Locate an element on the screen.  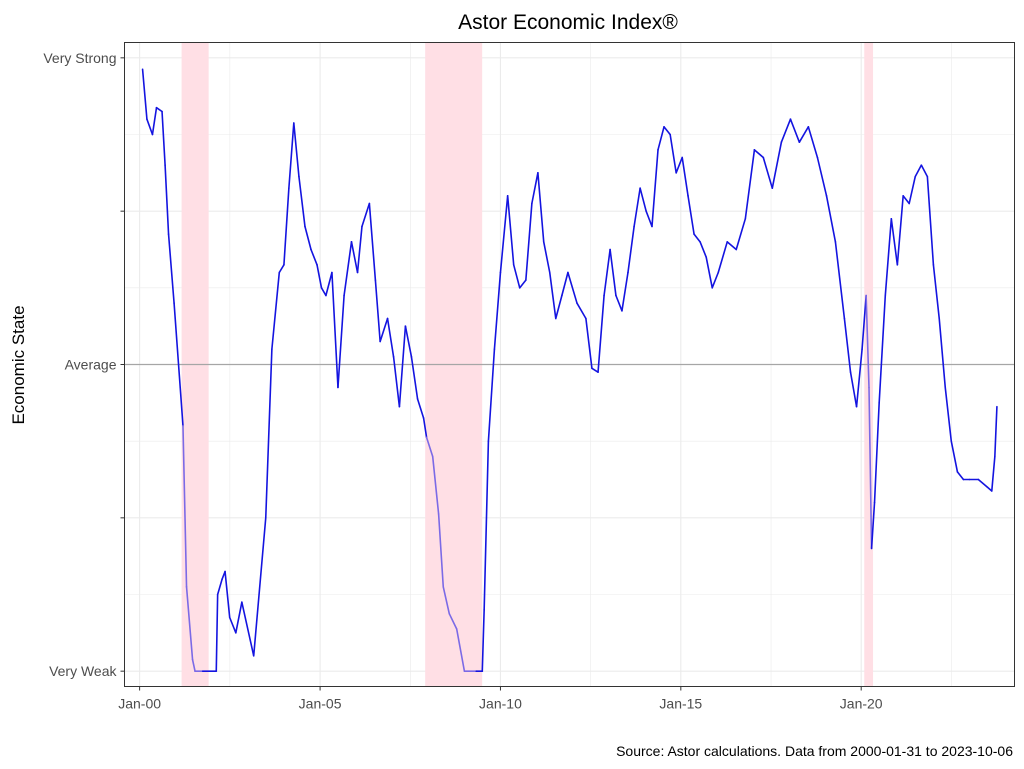
x-tick-label: Jan-10 is located at coordinates (500, 704).